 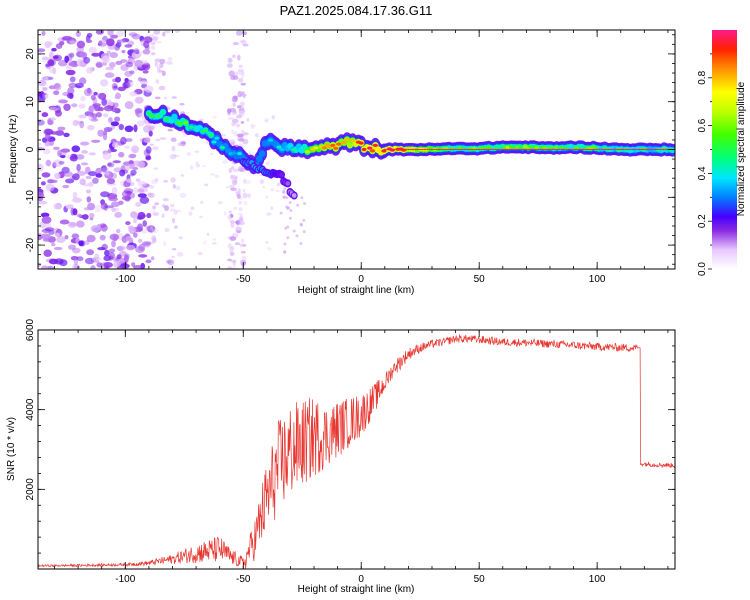 I want to click on colorbar-gradient, so click(x=724, y=149).